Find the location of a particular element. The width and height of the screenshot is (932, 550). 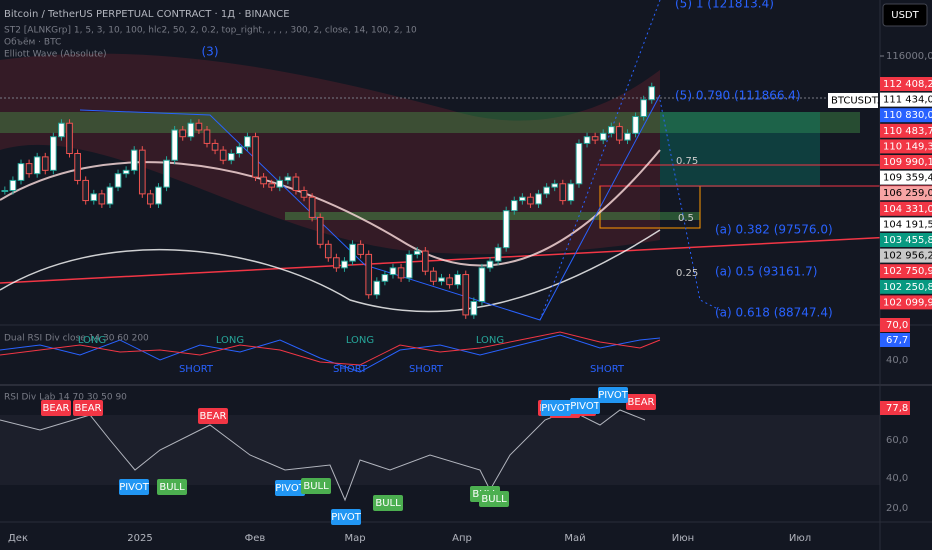

y-tick-label: 60,0 is located at coordinates (897, 440).